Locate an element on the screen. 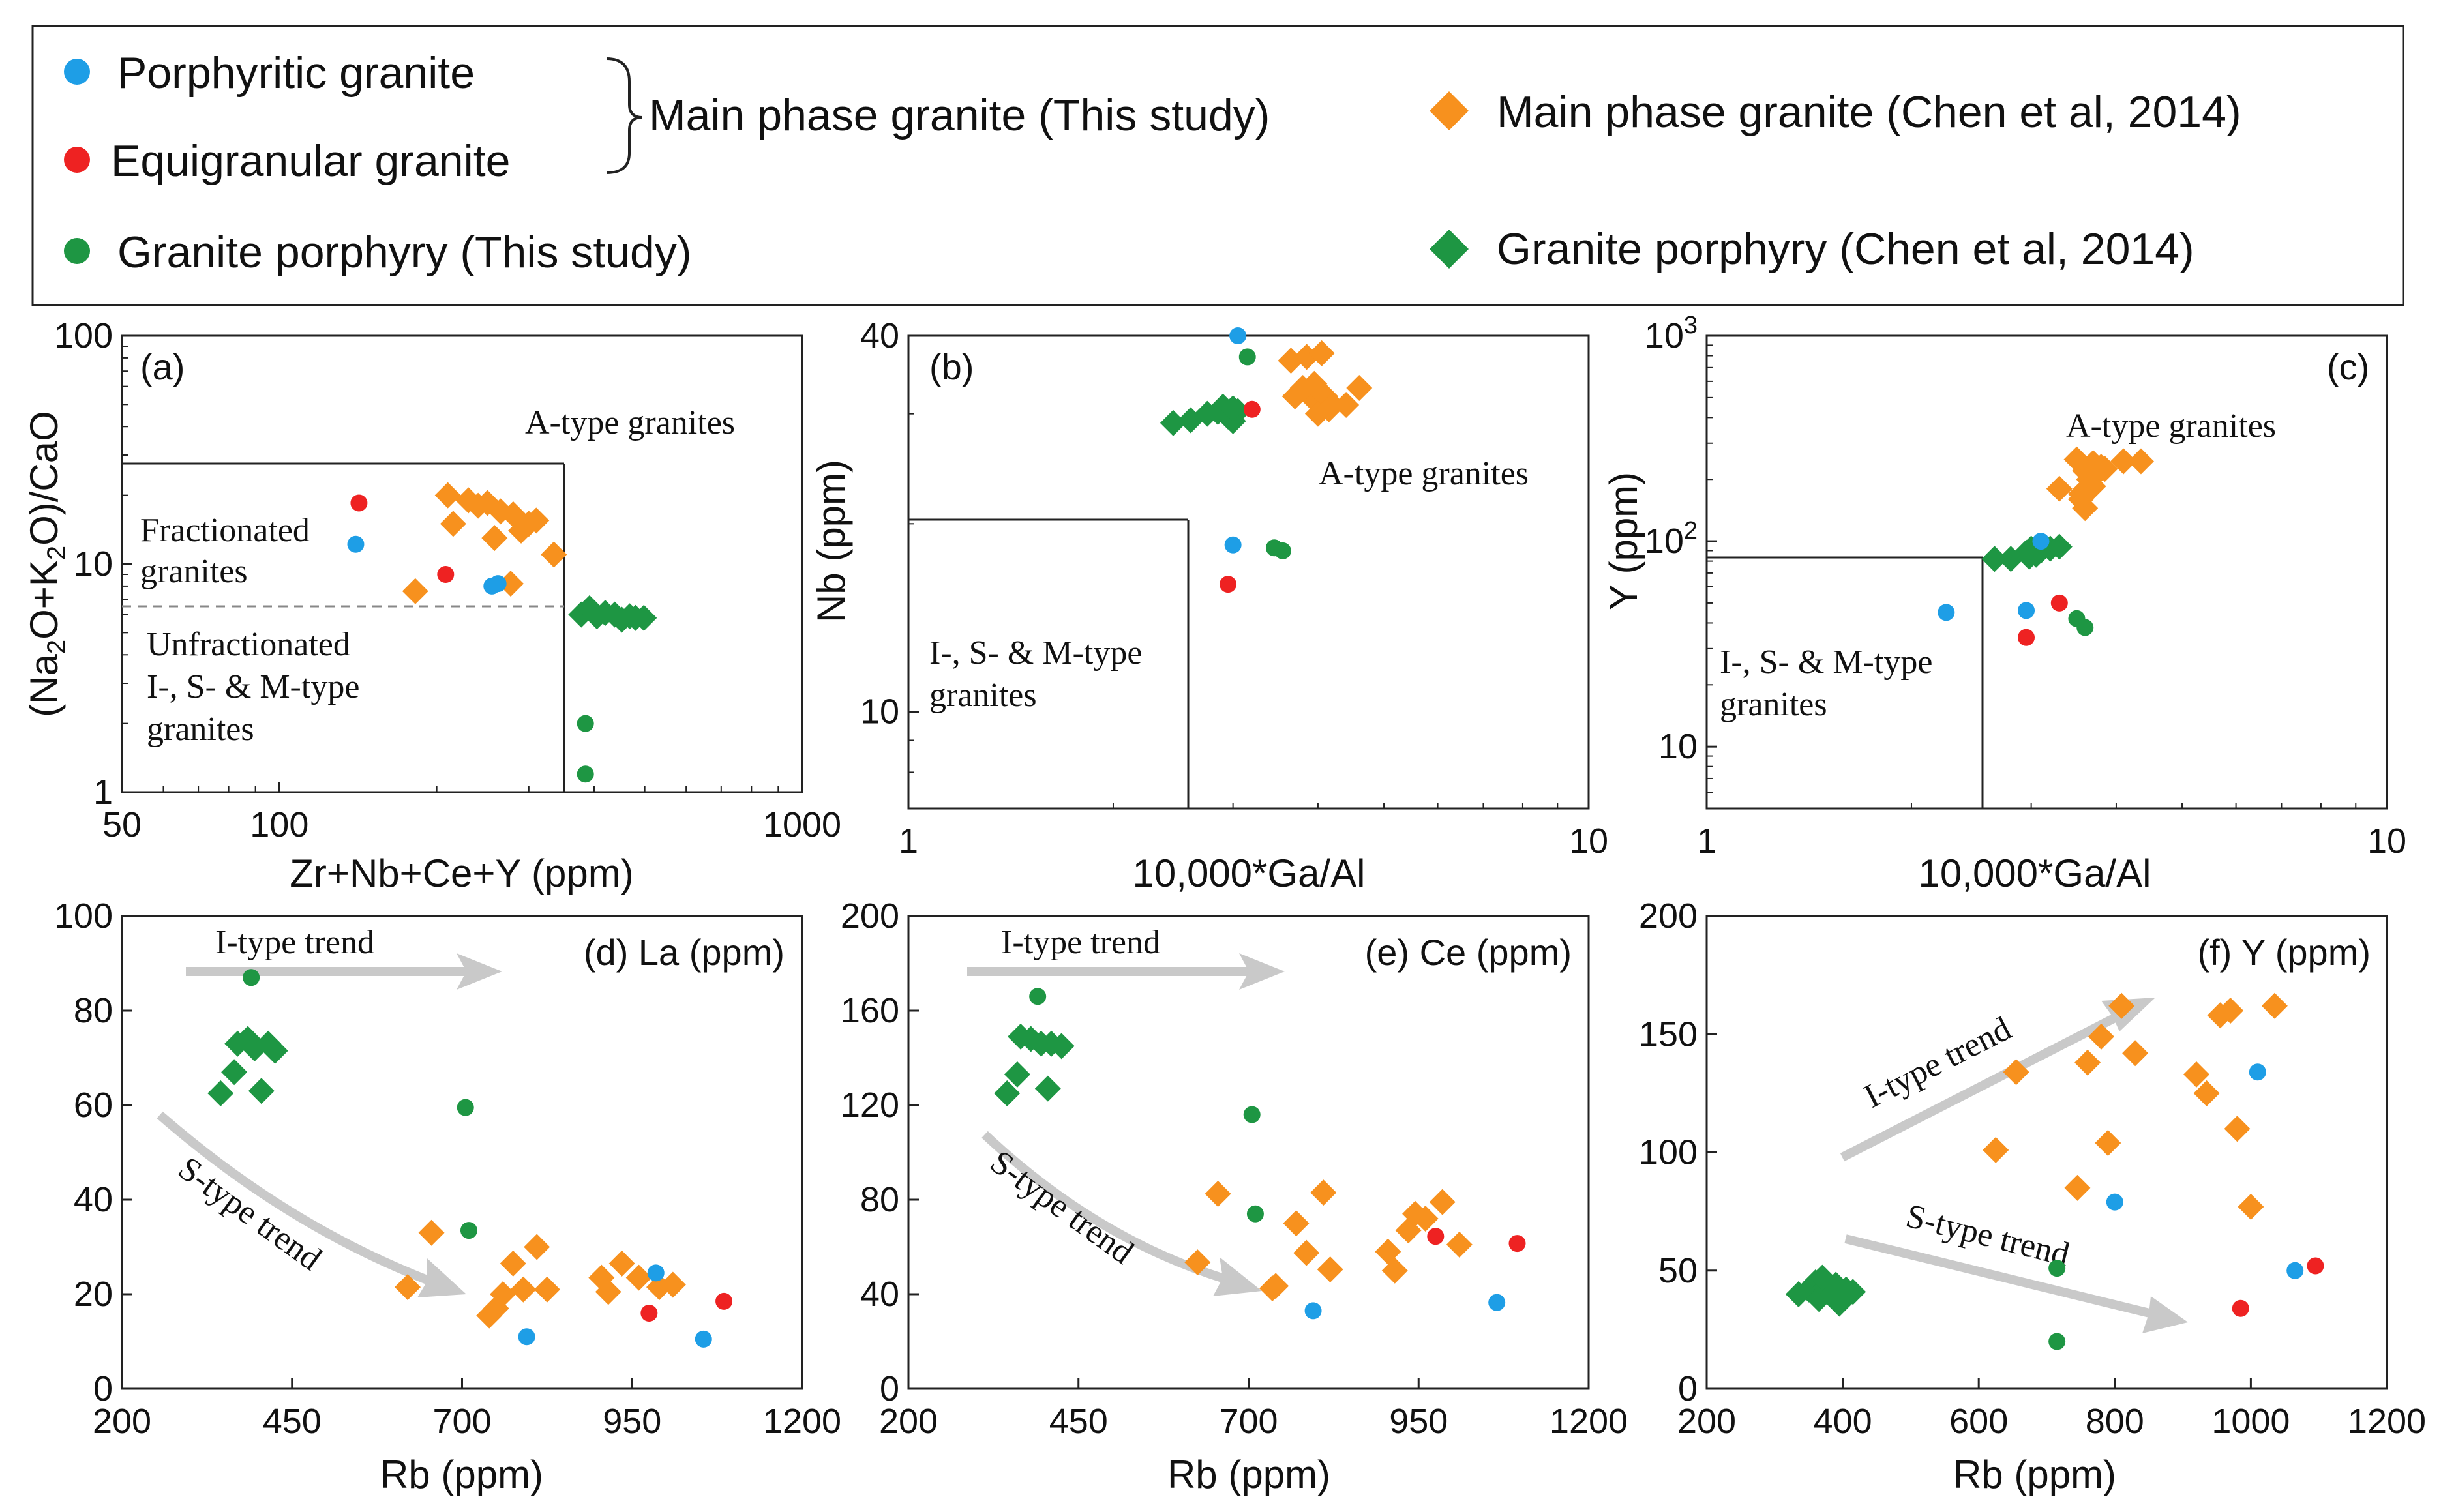 Image resolution: width=2441 pixels, height=1512 pixels. panel-c-frame is located at coordinates (2046, 572).